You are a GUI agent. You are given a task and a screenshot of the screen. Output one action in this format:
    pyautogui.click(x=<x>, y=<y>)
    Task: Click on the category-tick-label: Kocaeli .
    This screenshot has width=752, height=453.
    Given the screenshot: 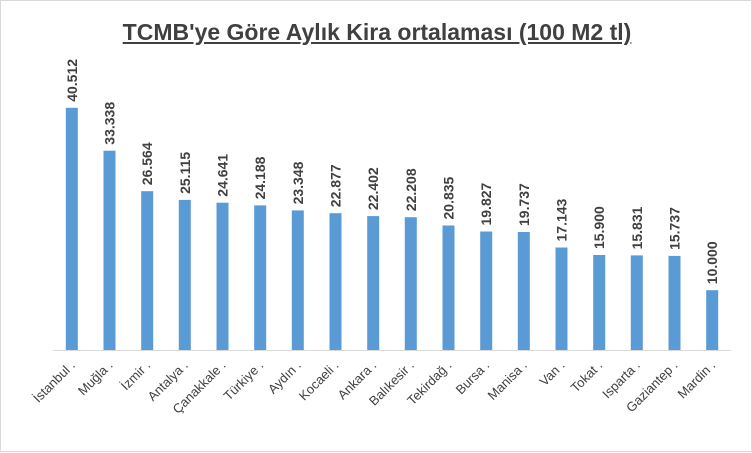 What is the action you would take?
    pyautogui.click(x=319, y=381)
    